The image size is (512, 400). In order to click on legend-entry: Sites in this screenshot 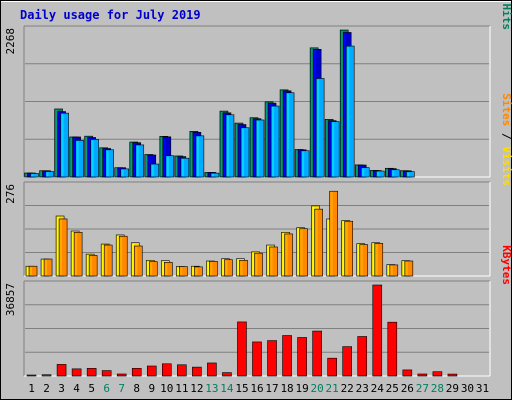, I will do `click(506, 109)`.